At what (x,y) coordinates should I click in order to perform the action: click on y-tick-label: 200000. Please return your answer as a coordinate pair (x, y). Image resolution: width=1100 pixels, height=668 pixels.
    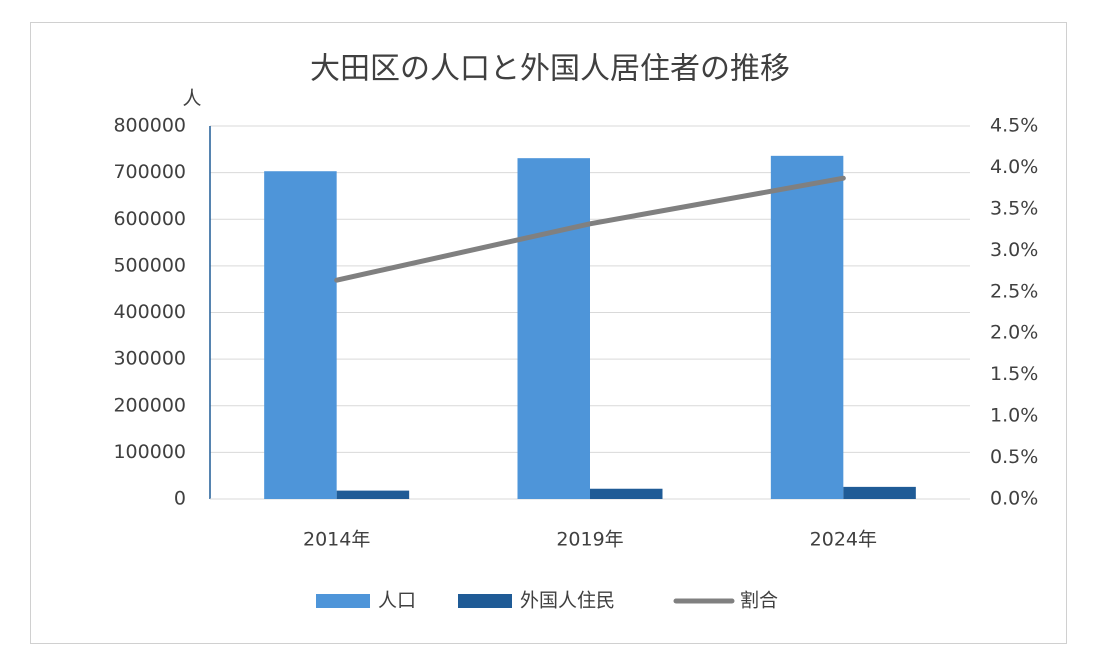
    Looking at the image, I should click on (149, 405).